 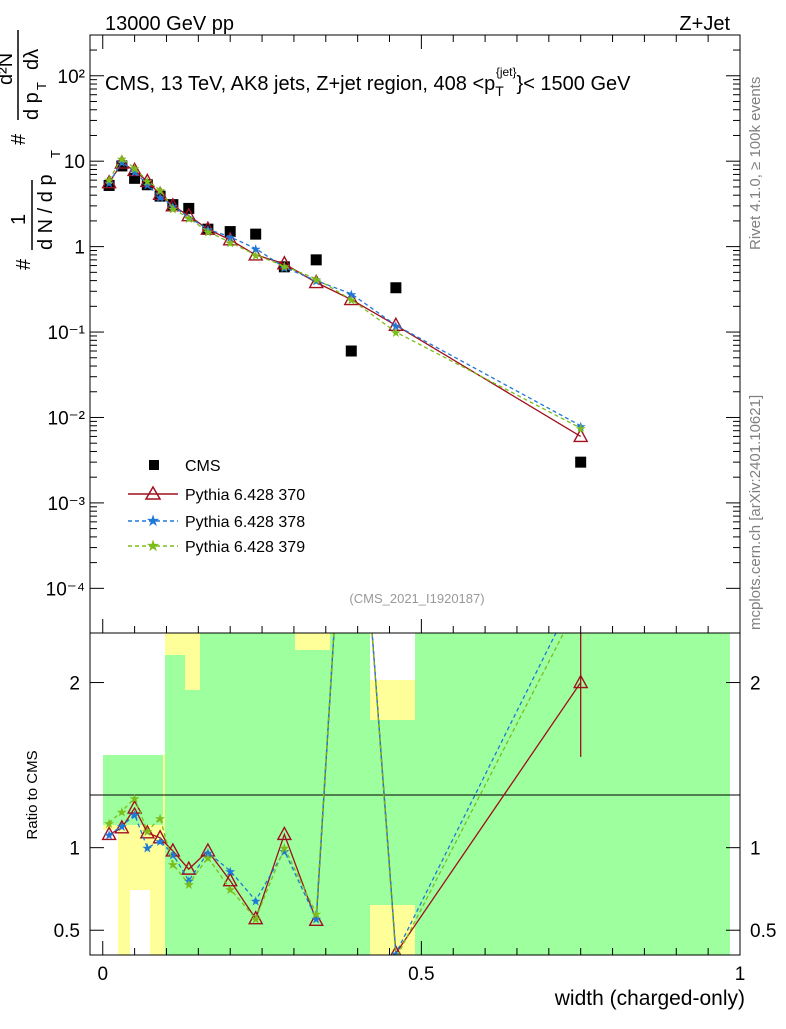 I want to click on legend-label-379: Pythia 6.428 379, so click(x=245, y=547).